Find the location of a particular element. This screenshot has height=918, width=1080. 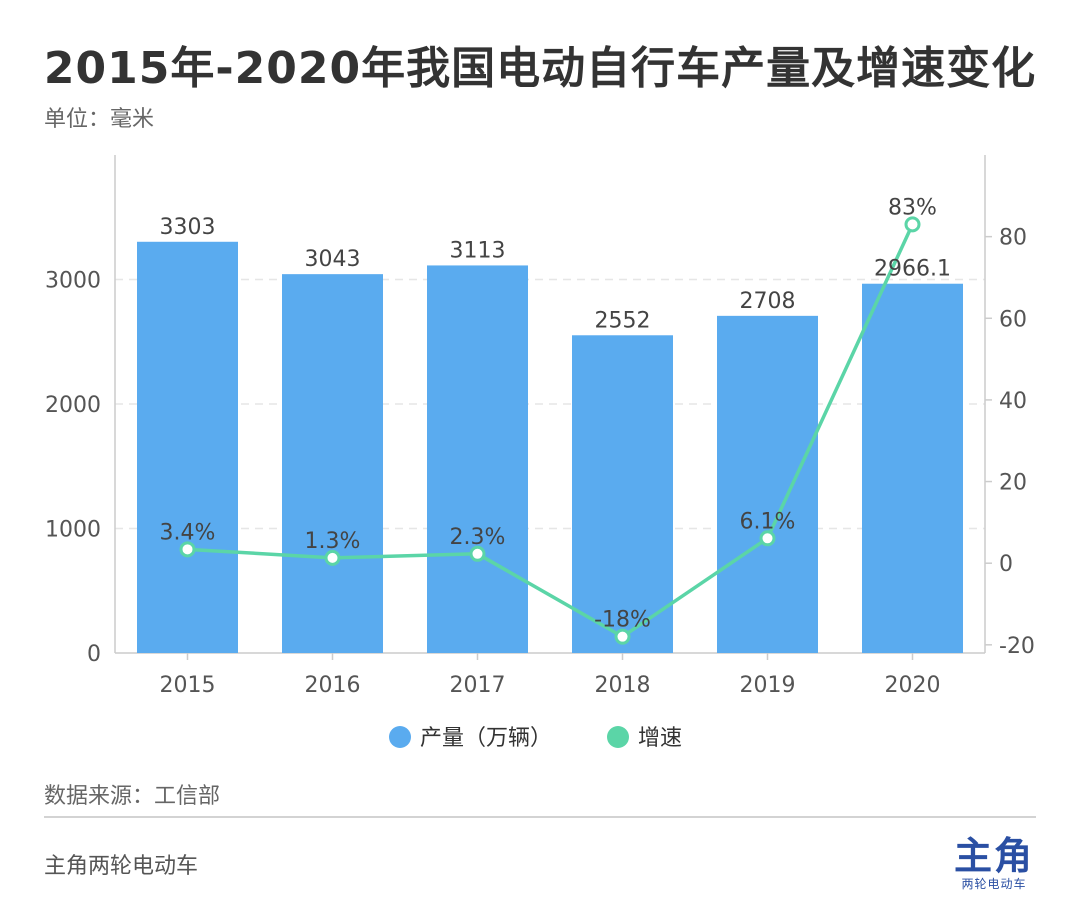

legend-marker-production is located at coordinates (400, 737).